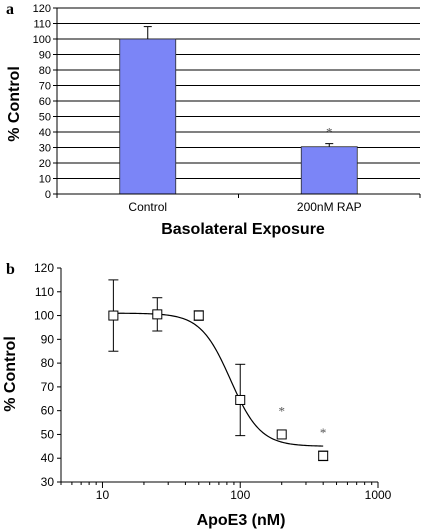 The image size is (422, 532). I want to click on panel-a-y-axis-title: % Control, so click(14, 104).